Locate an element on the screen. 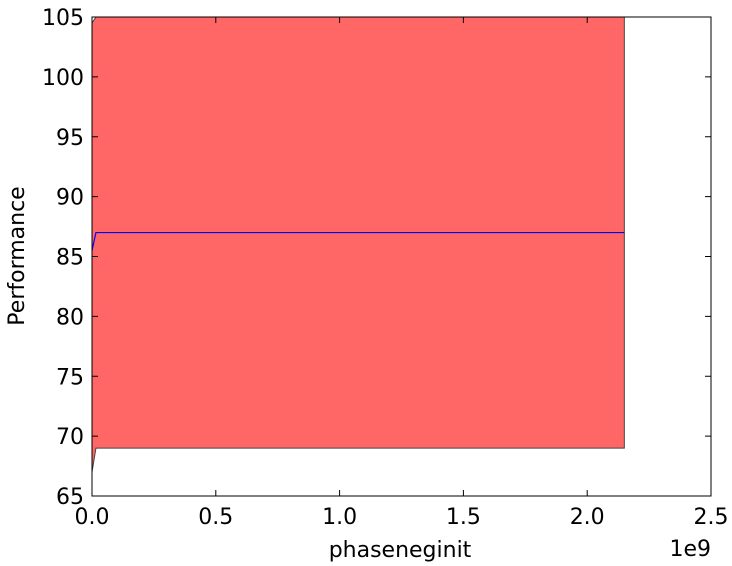 This screenshot has width=732, height=566. x-tick-label: 1.5 is located at coordinates (463, 517).